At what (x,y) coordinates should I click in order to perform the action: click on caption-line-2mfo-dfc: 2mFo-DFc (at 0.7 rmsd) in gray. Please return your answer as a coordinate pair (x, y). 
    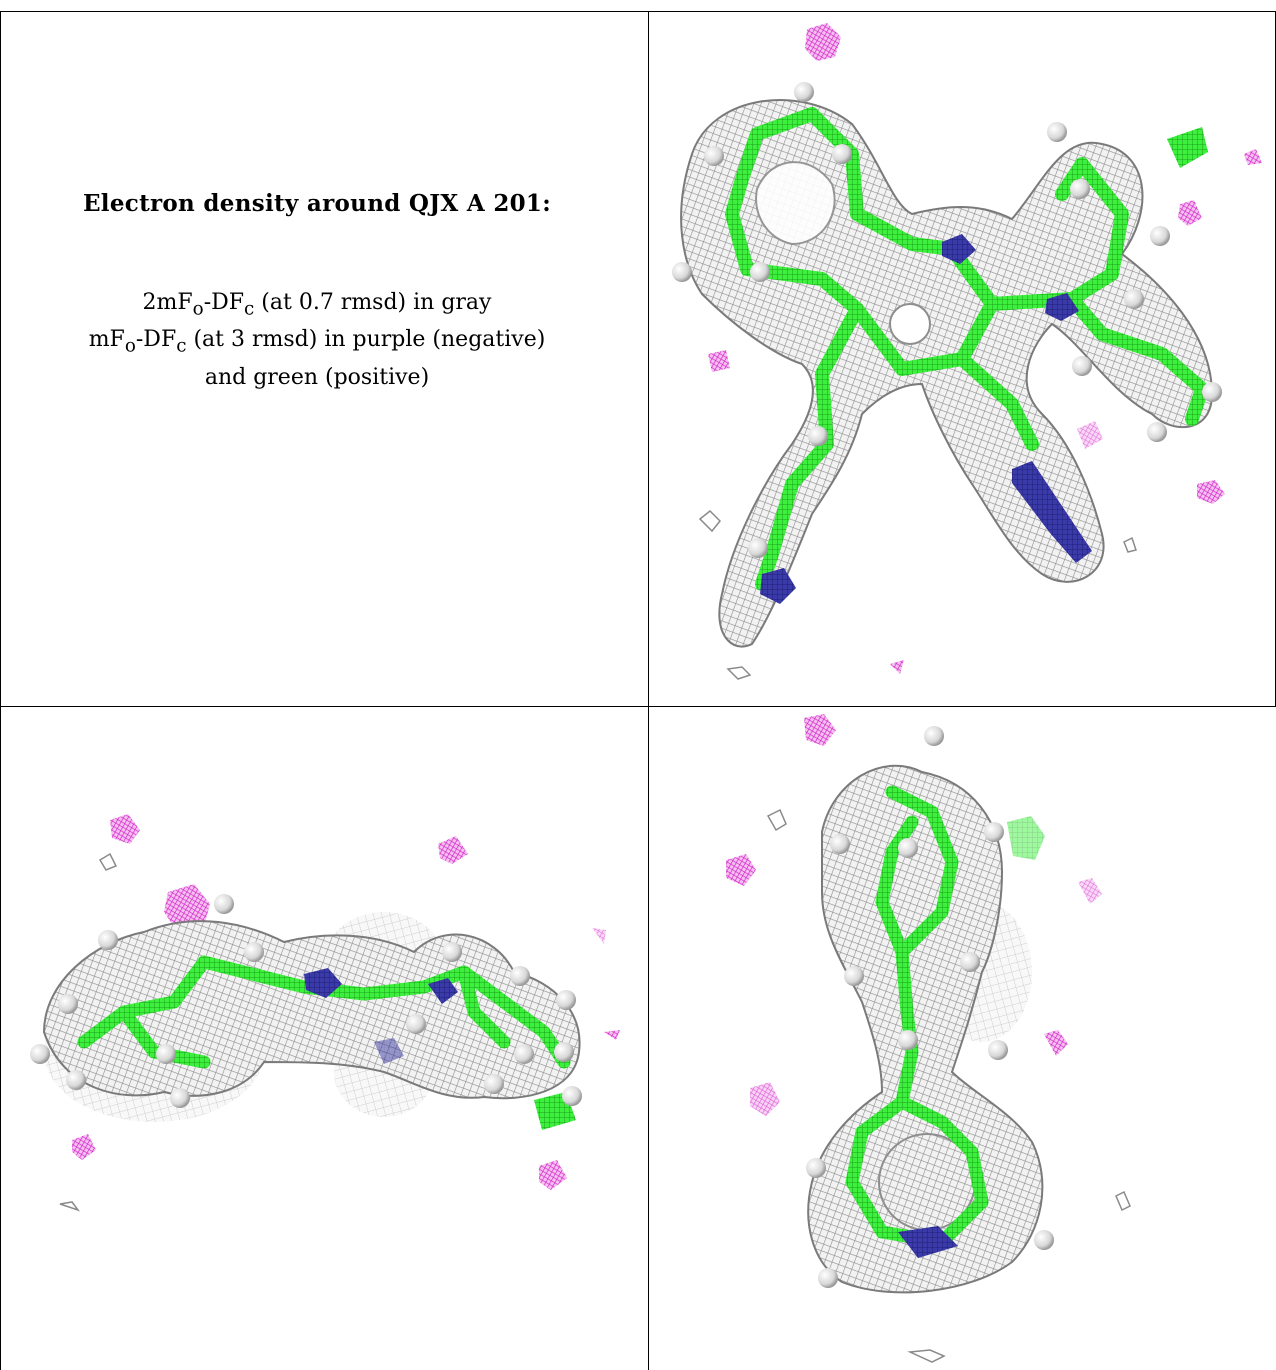
    Looking at the image, I should click on (317, 305).